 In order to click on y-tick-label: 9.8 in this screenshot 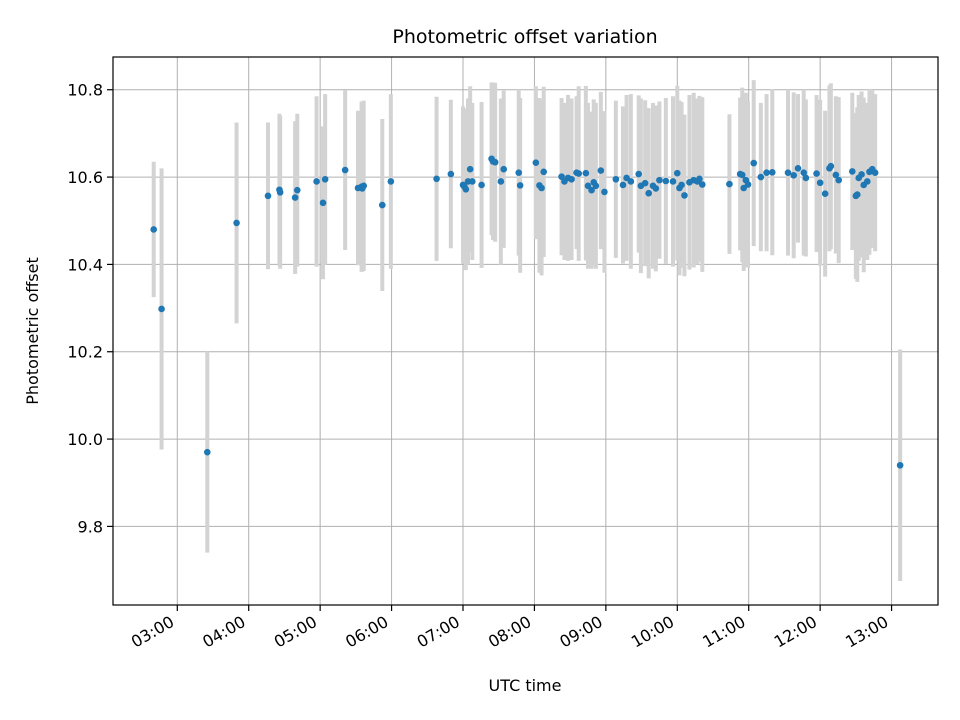, I will do `click(90, 526)`.